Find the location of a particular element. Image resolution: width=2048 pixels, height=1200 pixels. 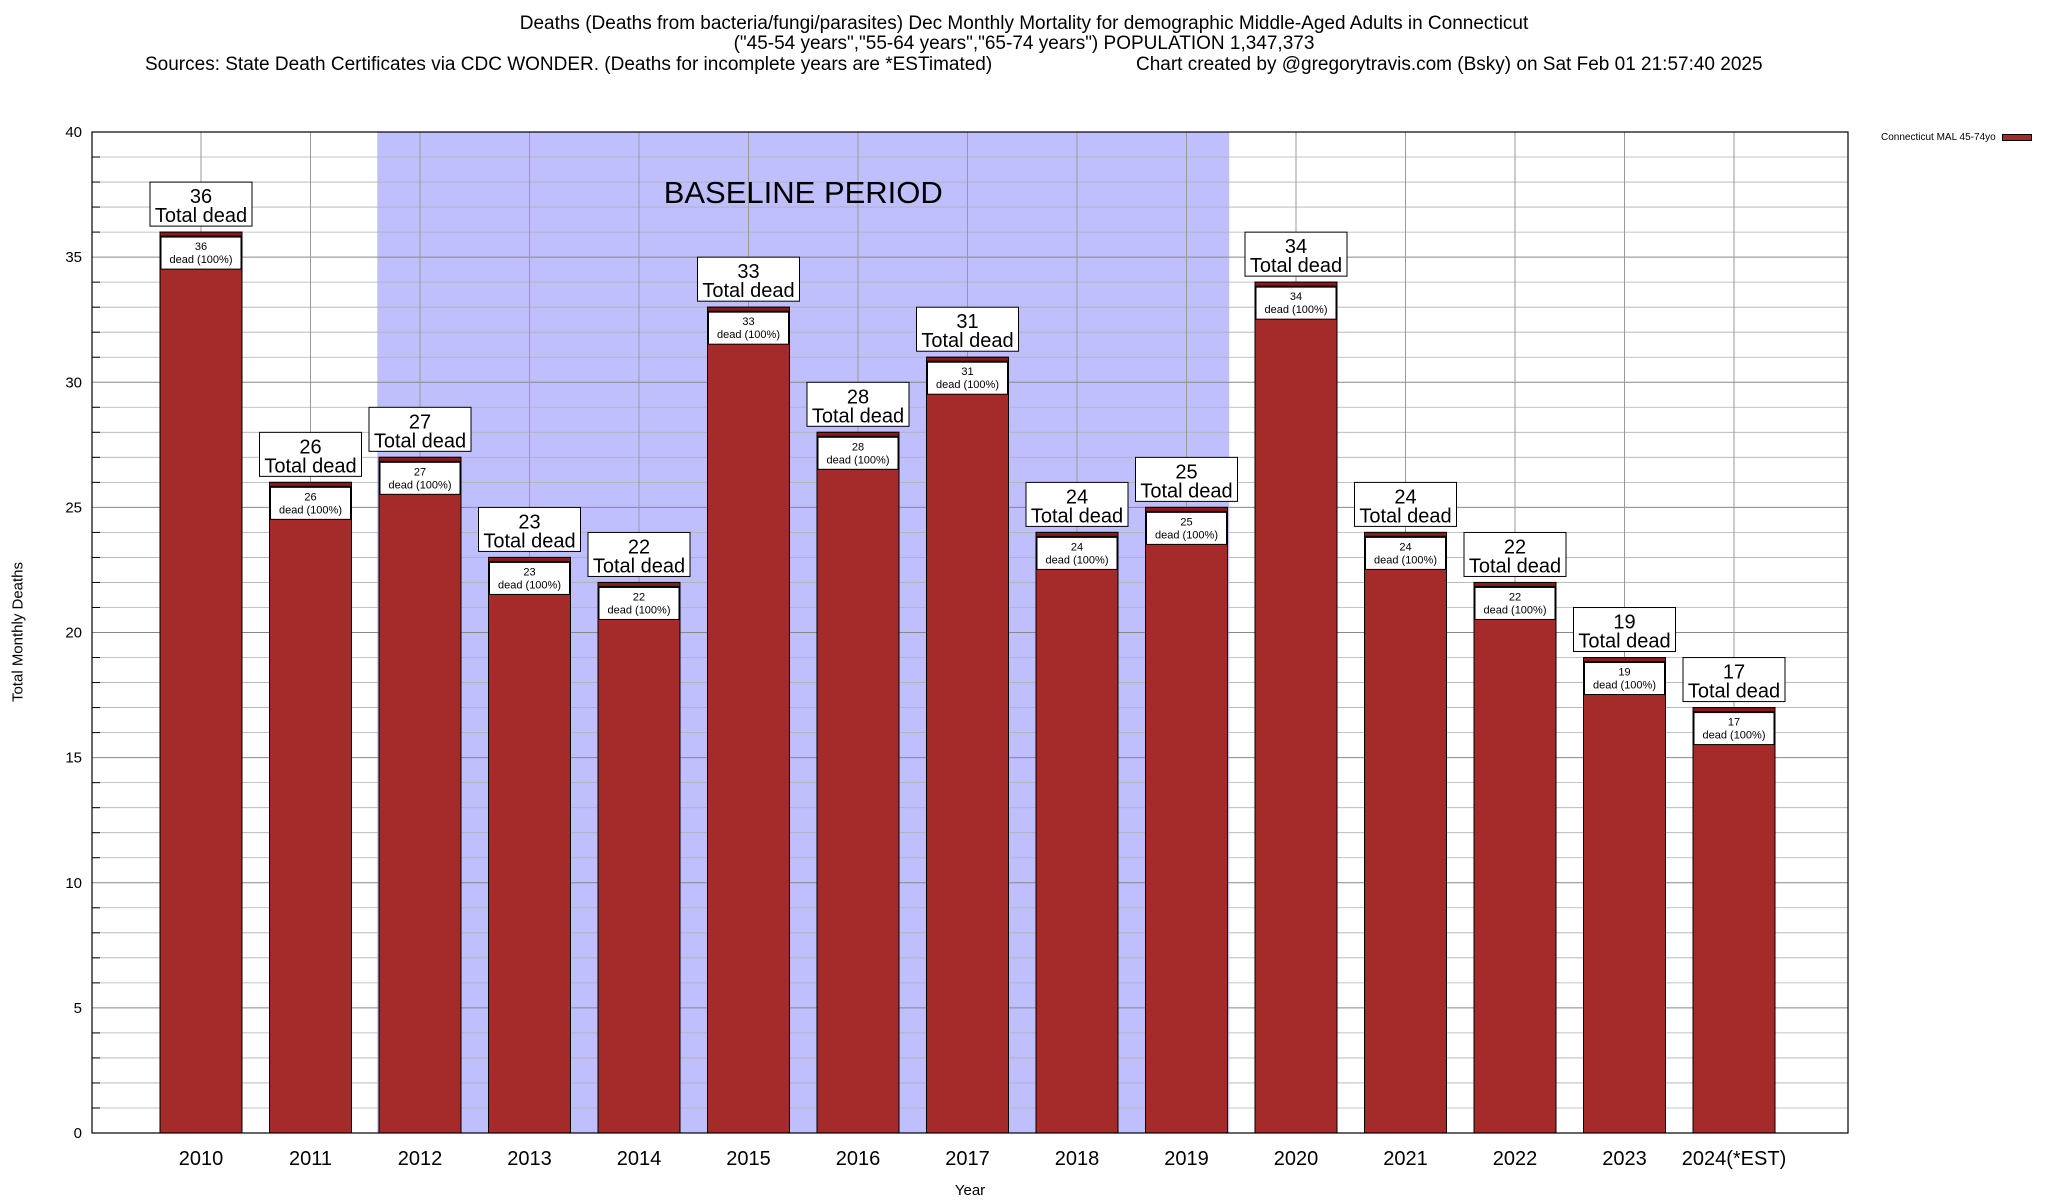

legend: Connecticut MAL 45-74yo is located at coordinates (1956, 137).